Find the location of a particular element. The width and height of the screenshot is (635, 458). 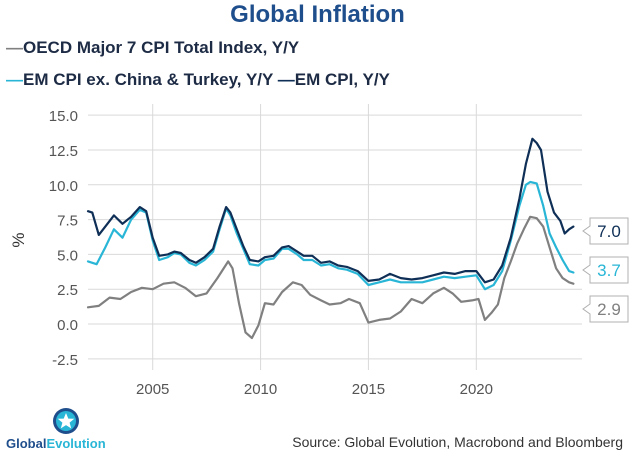

legend-em-label: EM CPI, Y/Y is located at coordinates (342, 79).